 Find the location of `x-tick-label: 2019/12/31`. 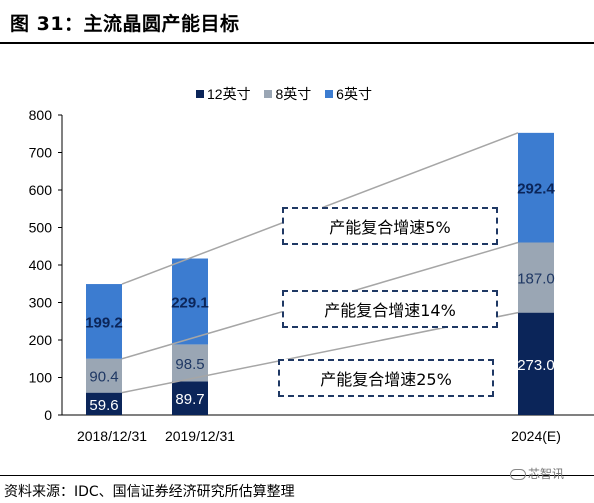

x-tick-label: 2019/12/31 is located at coordinates (200, 436).